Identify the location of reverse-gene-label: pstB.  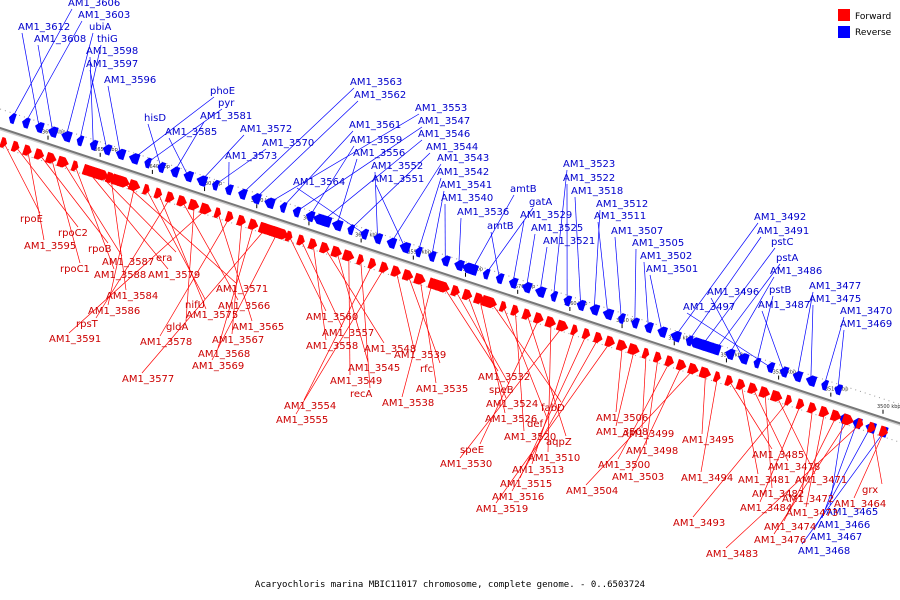
(780, 290).